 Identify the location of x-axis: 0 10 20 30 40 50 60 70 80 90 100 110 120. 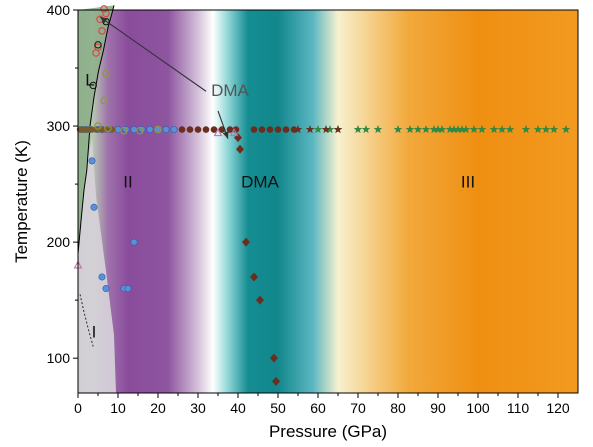
(322, 404).